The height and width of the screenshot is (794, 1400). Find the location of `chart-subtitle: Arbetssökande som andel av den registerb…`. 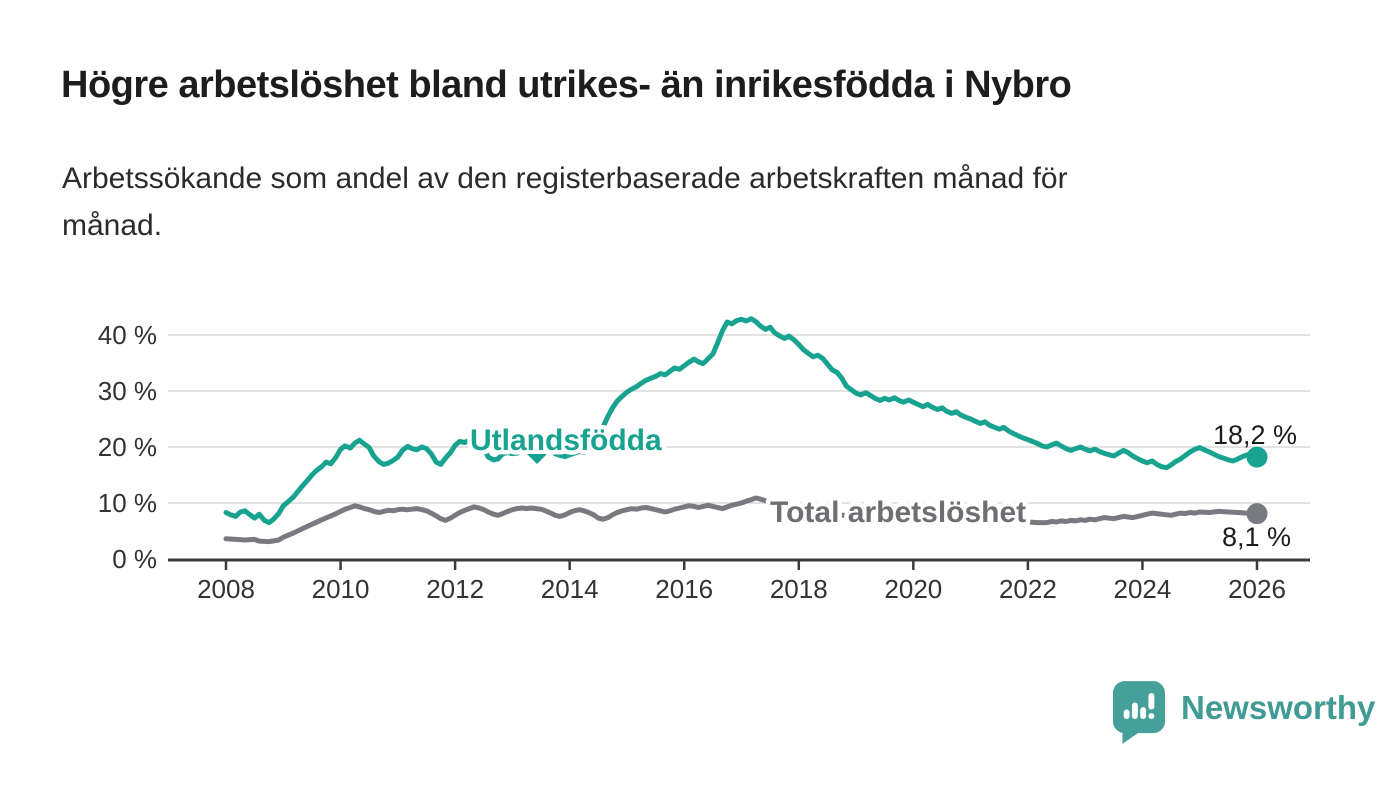

chart-subtitle: Arbetssökande som andel av den registerb… is located at coordinates (565, 202).